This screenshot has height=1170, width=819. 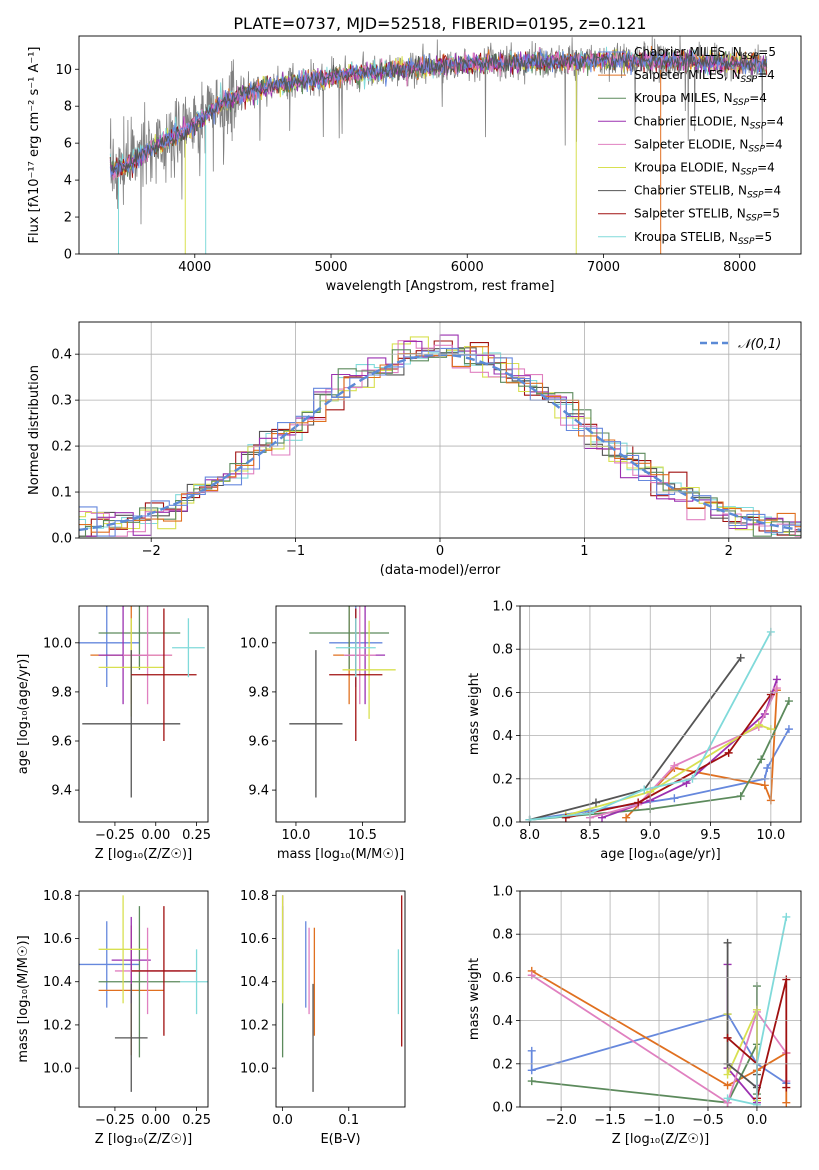 What do you see at coordinates (603, 267) in the screenshot?
I see `x-tick-label: 7000` at bounding box center [603, 267].